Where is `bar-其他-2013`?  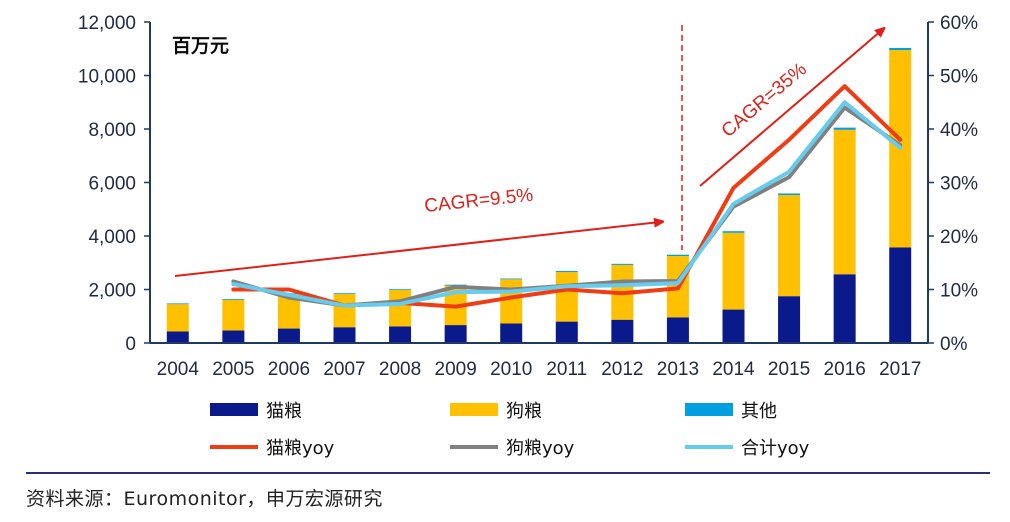 bar-其他-2013 is located at coordinates (677, 255).